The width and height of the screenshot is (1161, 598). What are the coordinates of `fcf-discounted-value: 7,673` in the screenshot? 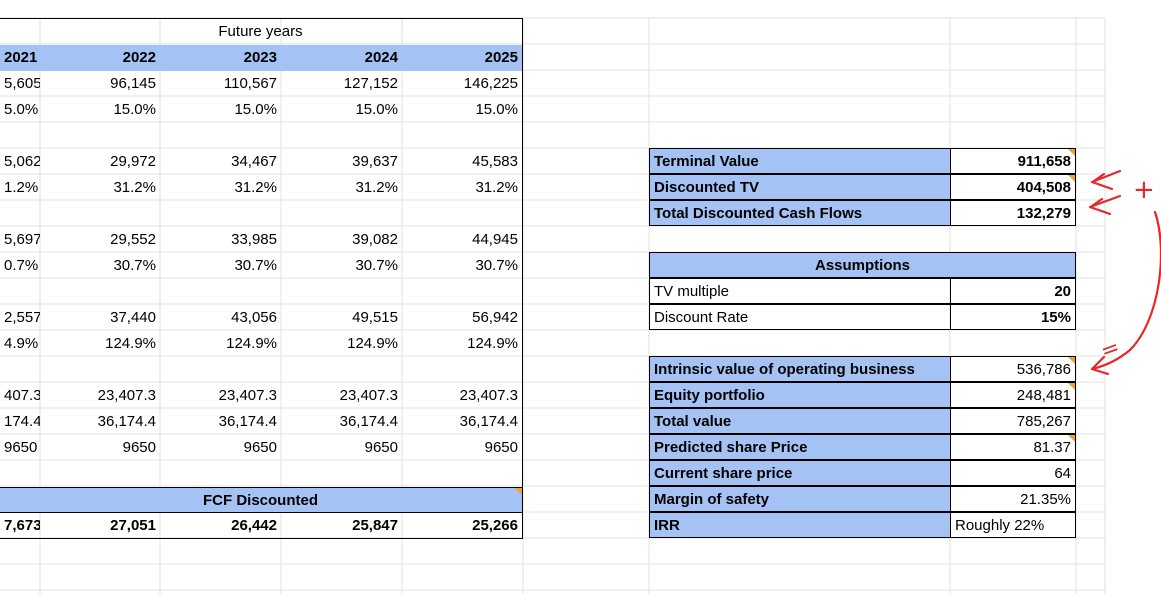 It's located at (20, 526).